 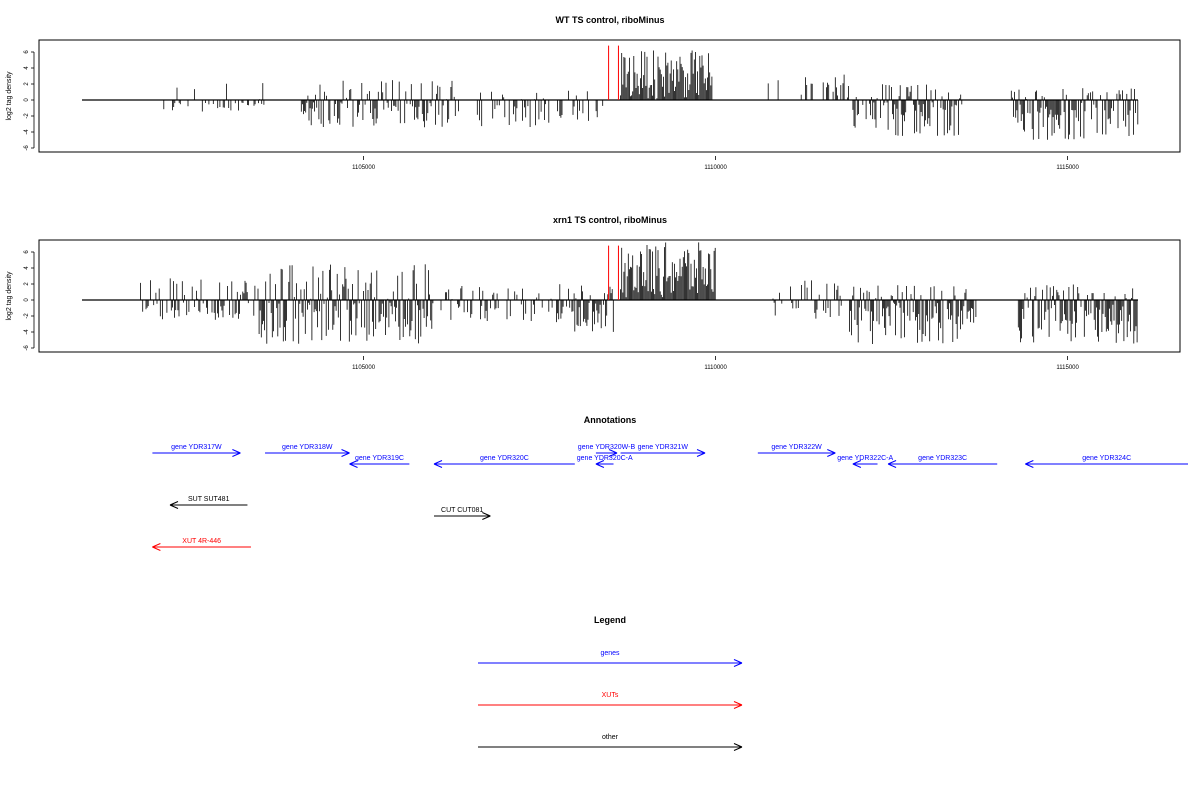 What do you see at coordinates (27, 268) in the screenshot?
I see `xrn1-y-tick-label: 4` at bounding box center [27, 268].